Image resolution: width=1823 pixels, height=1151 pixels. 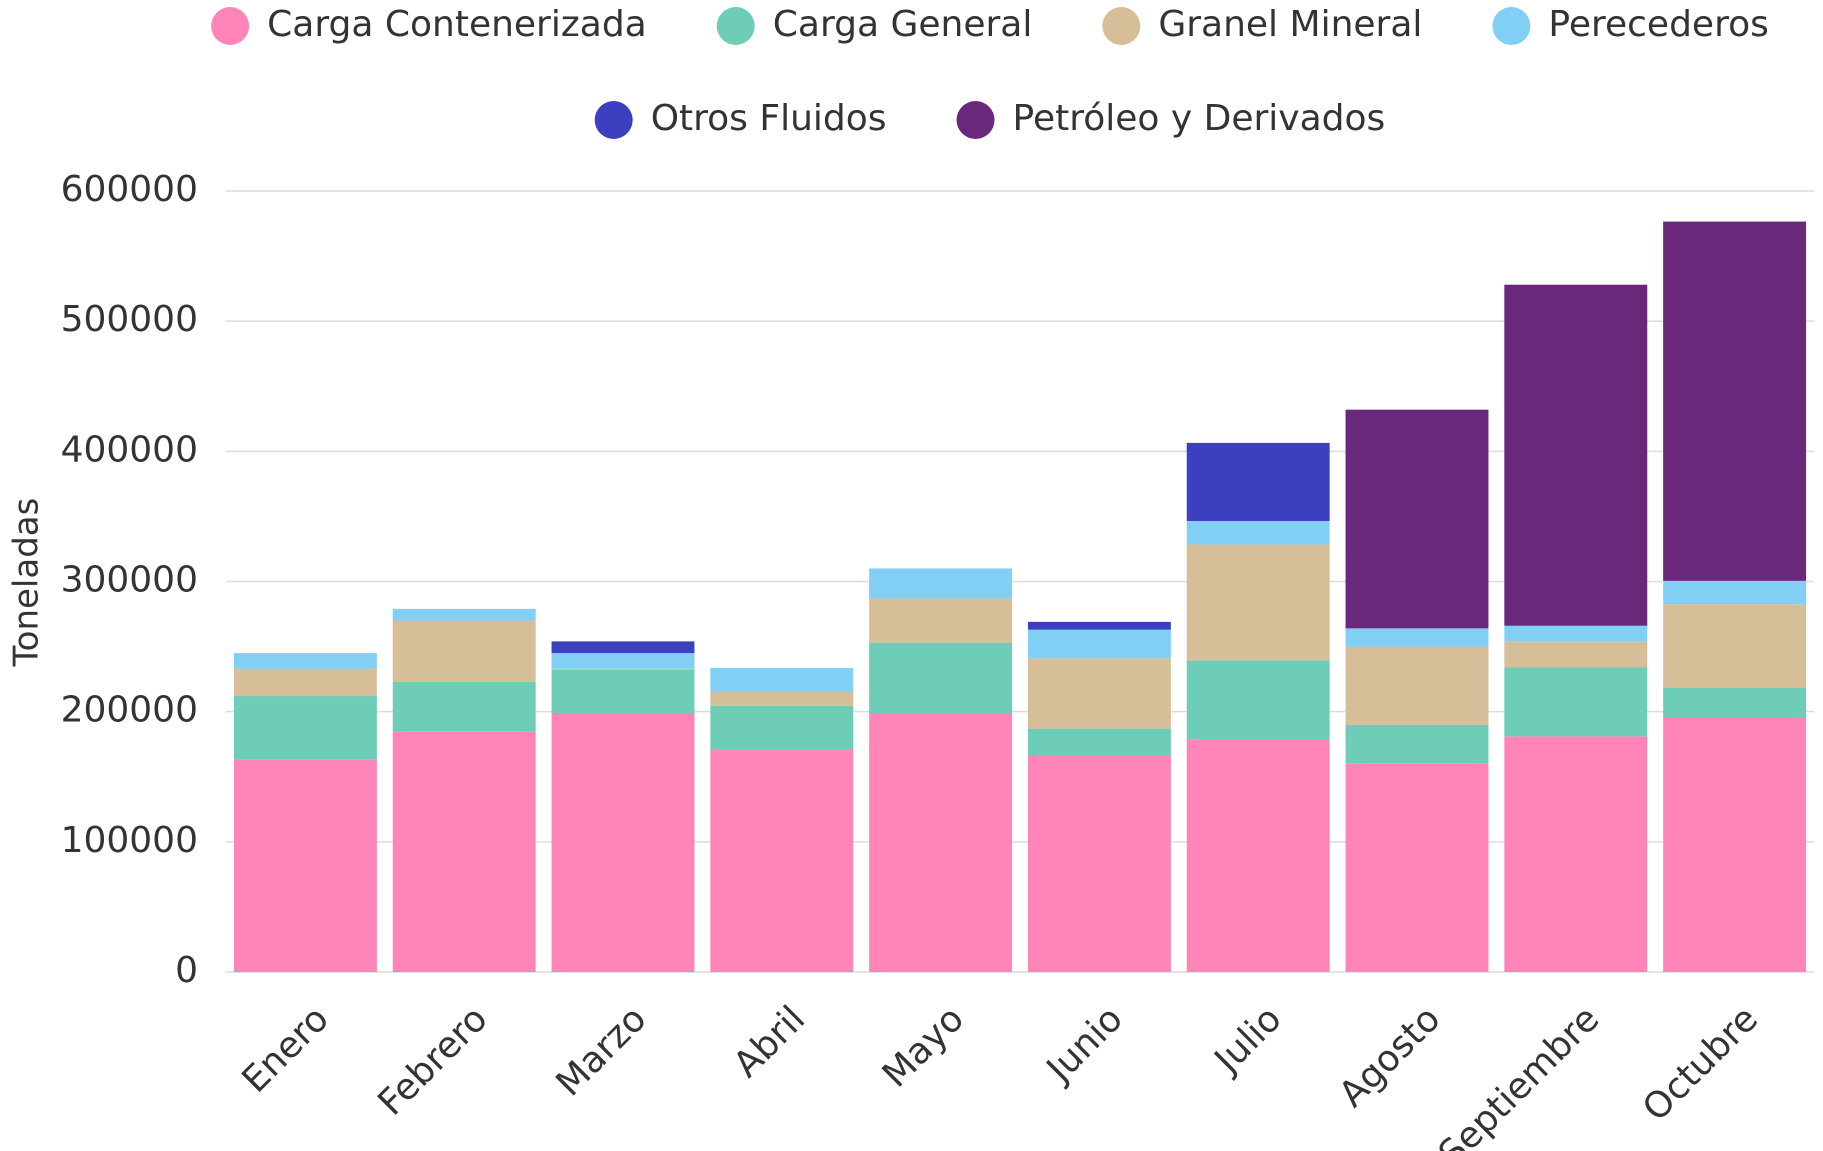 What do you see at coordinates (129, 840) in the screenshot?
I see `y-tick-label: 100000` at bounding box center [129, 840].